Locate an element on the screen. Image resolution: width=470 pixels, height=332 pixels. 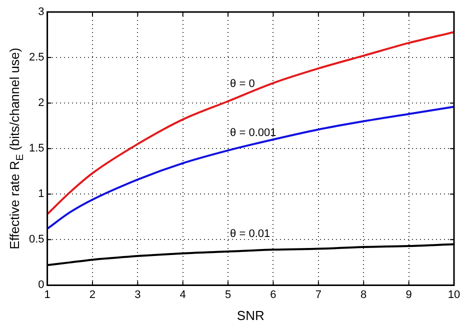
x-tick-label: 3 is located at coordinates (137, 294).